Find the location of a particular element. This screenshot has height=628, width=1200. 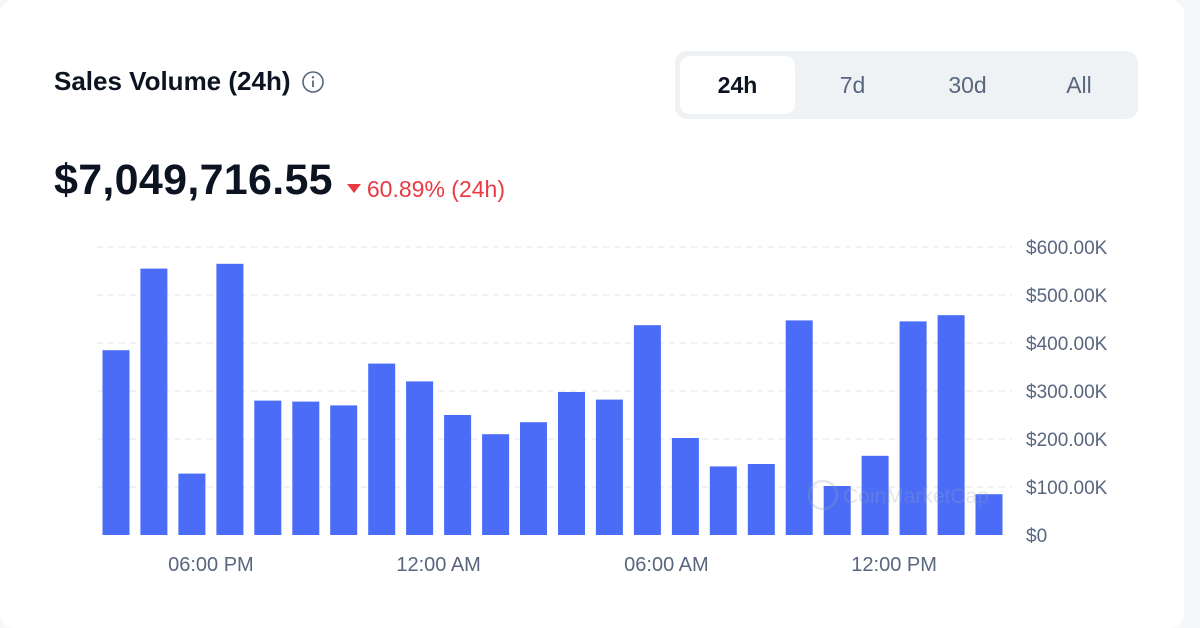

y-tick-label: $100.00K is located at coordinates (1067, 488).